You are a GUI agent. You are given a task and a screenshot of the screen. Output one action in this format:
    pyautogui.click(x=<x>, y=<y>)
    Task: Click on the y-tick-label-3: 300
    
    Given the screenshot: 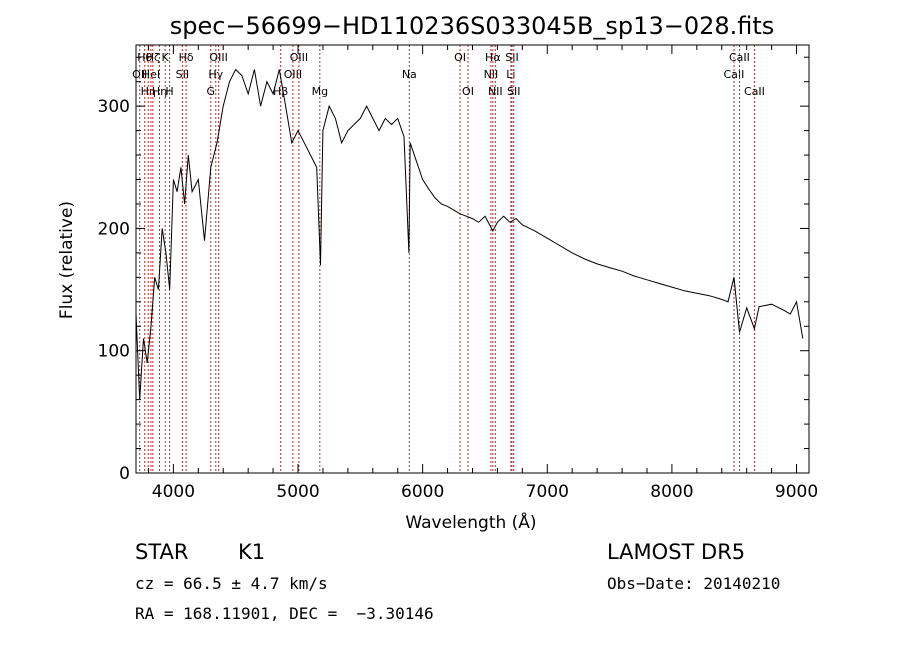 What is the action you would take?
    pyautogui.click(x=114, y=107)
    